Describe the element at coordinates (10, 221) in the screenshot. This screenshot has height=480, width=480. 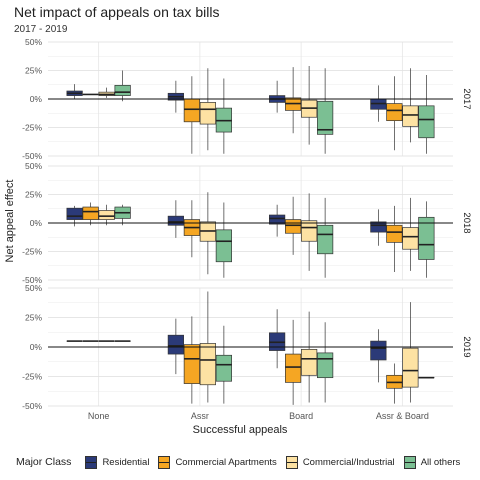
I see `y-axis-label: Net appeal effect` at that location.